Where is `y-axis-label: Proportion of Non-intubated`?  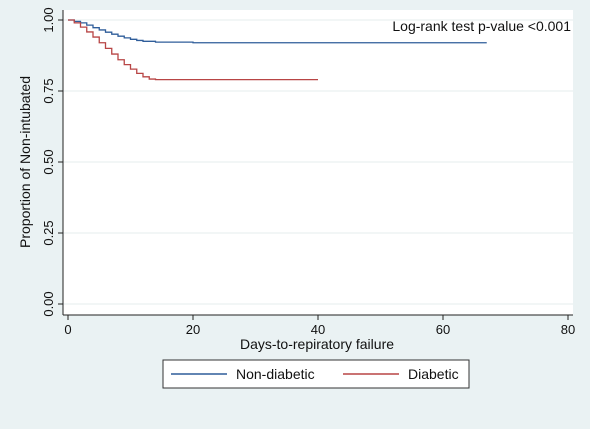
y-axis-label: Proportion of Non-intubated is located at coordinates (25, 162).